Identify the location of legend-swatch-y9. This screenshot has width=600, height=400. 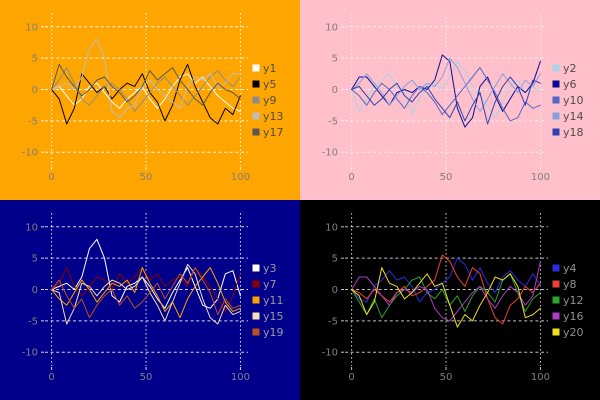
(256, 100).